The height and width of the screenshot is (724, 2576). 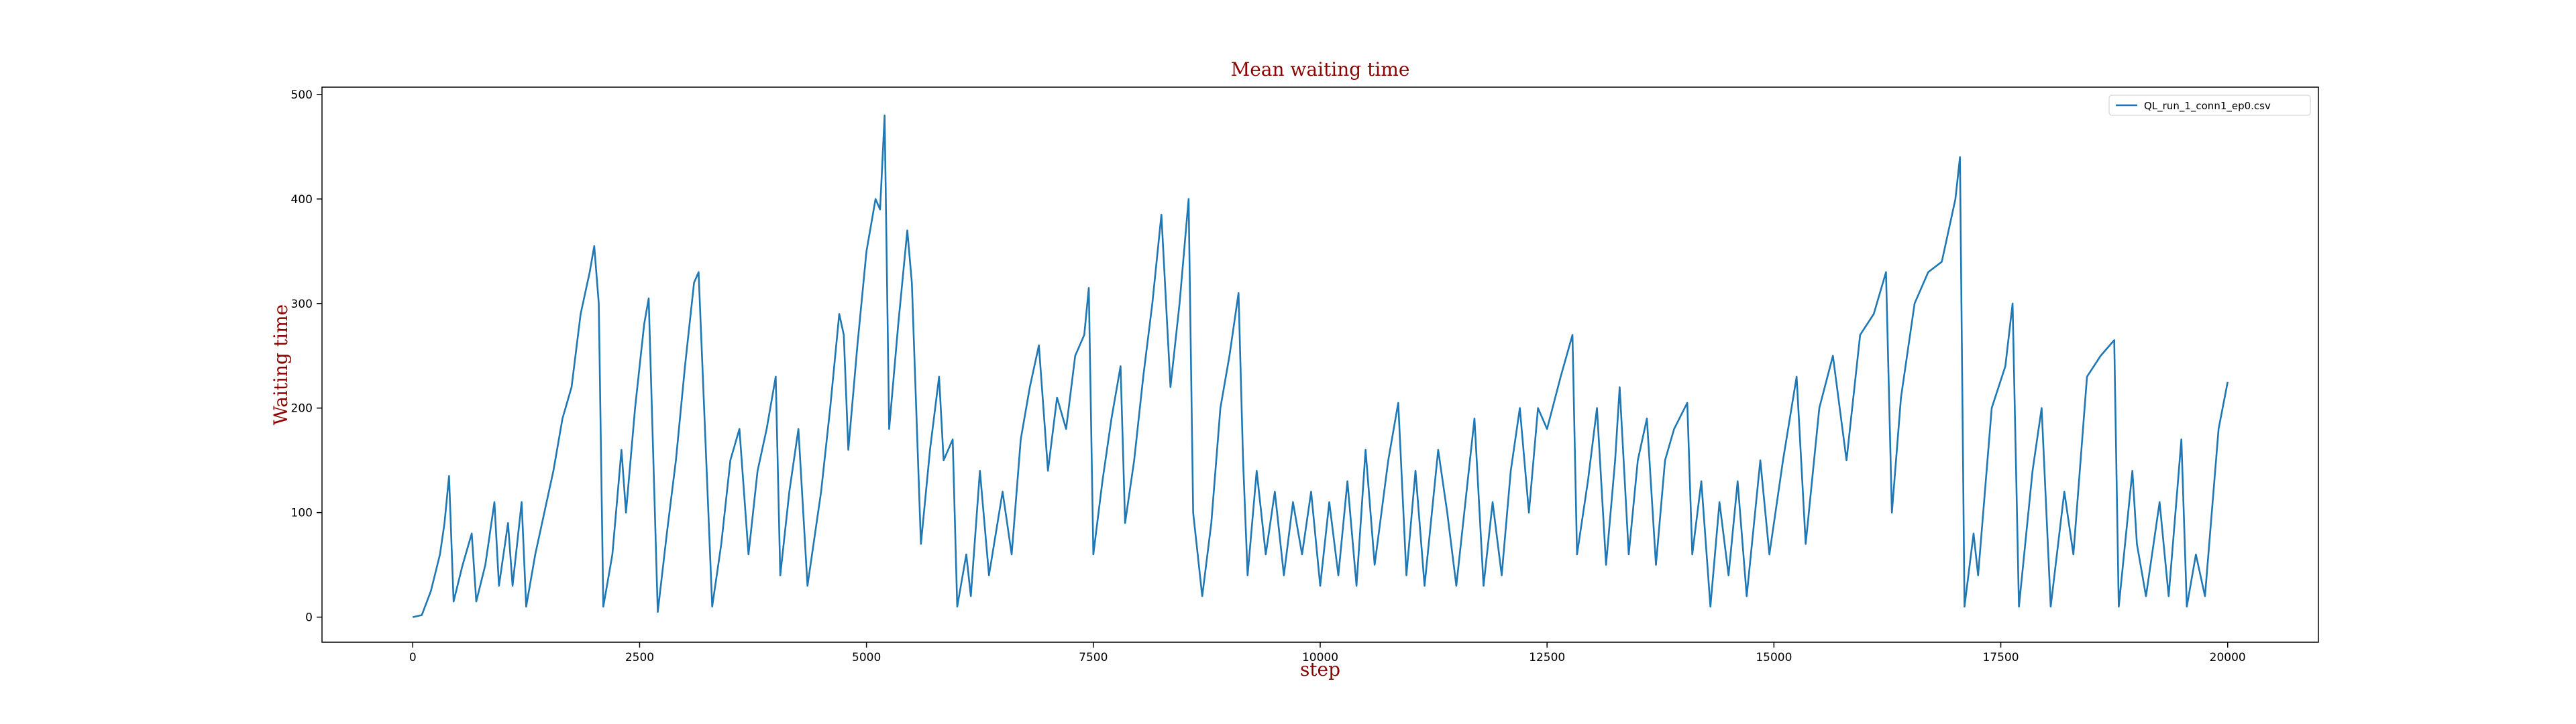 I want to click on x-tick-label: 0, so click(x=413, y=657).